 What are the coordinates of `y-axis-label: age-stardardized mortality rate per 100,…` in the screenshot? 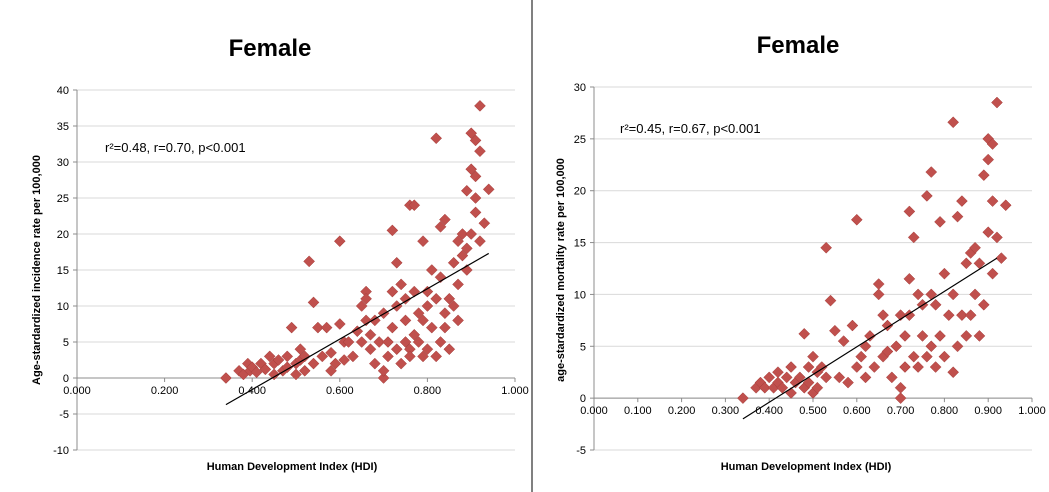 It's located at (561, 270).